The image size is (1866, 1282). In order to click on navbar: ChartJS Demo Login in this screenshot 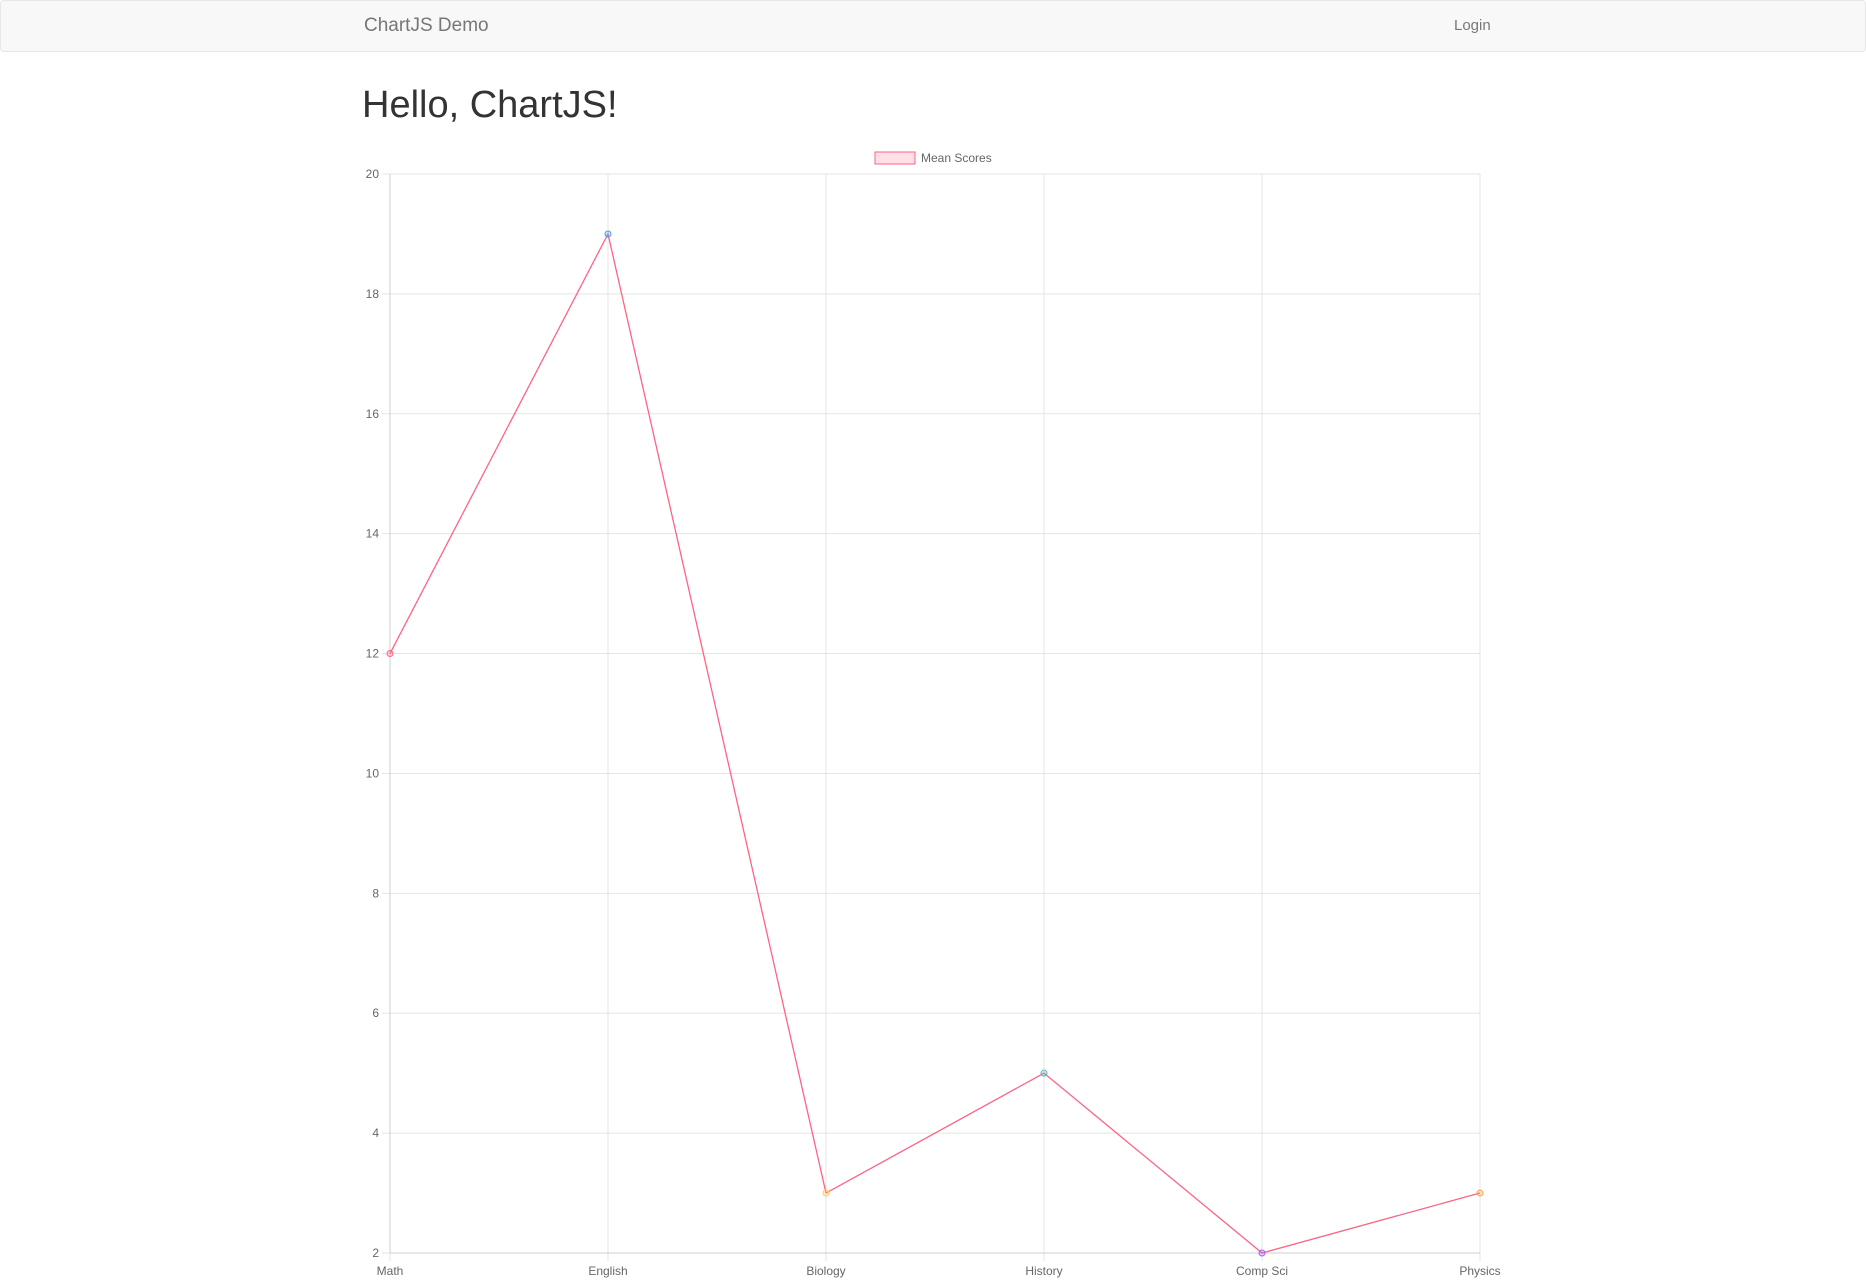, I will do `click(933, 26)`.